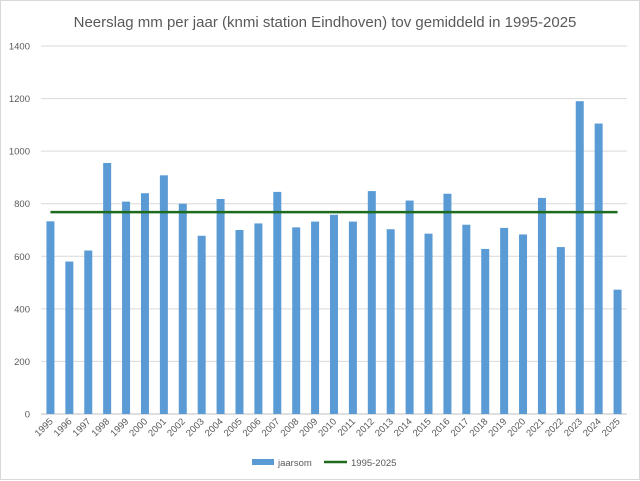 This screenshot has width=640, height=481. I want to click on x-tick-label: 2007, so click(271, 427).